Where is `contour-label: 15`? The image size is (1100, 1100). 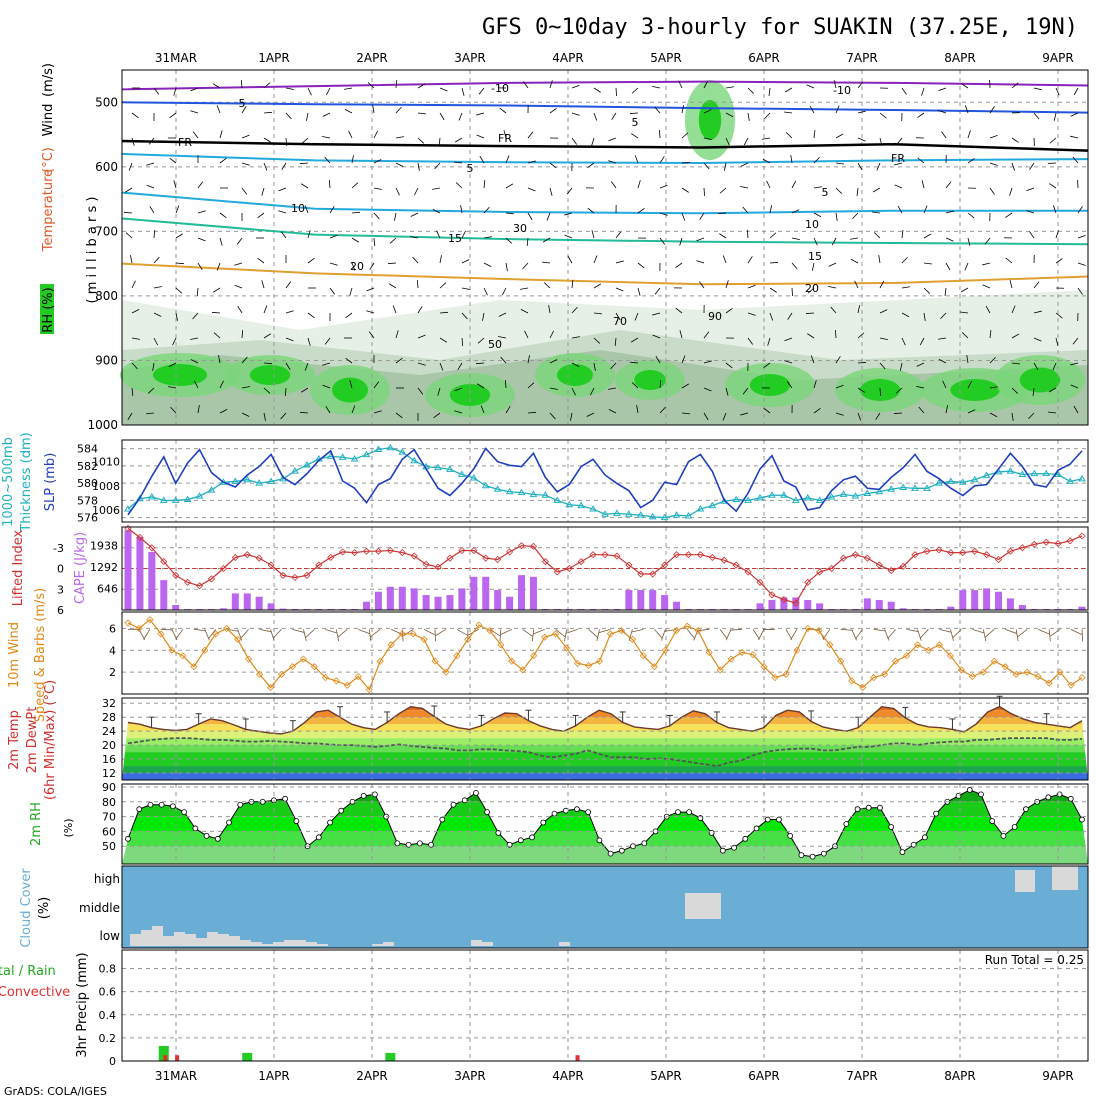 contour-label: 15 is located at coordinates (455, 238).